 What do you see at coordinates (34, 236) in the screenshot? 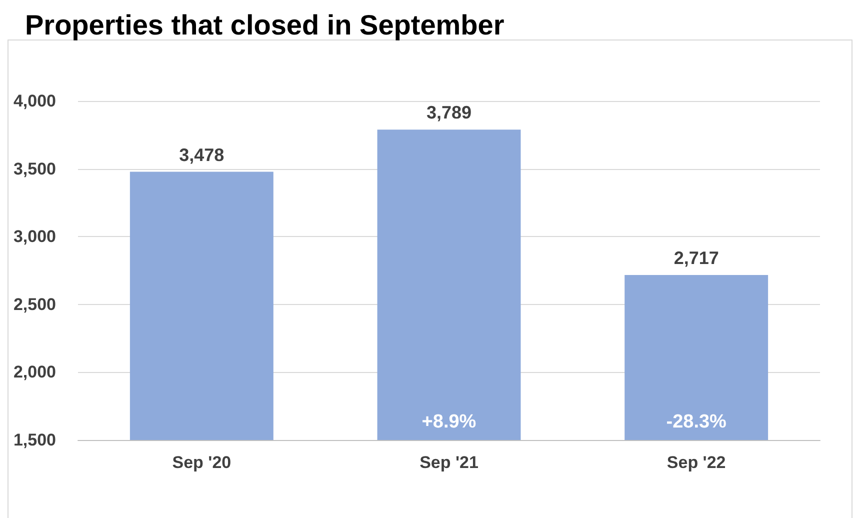
I see `y-tick-label: 3,000` at bounding box center [34, 236].